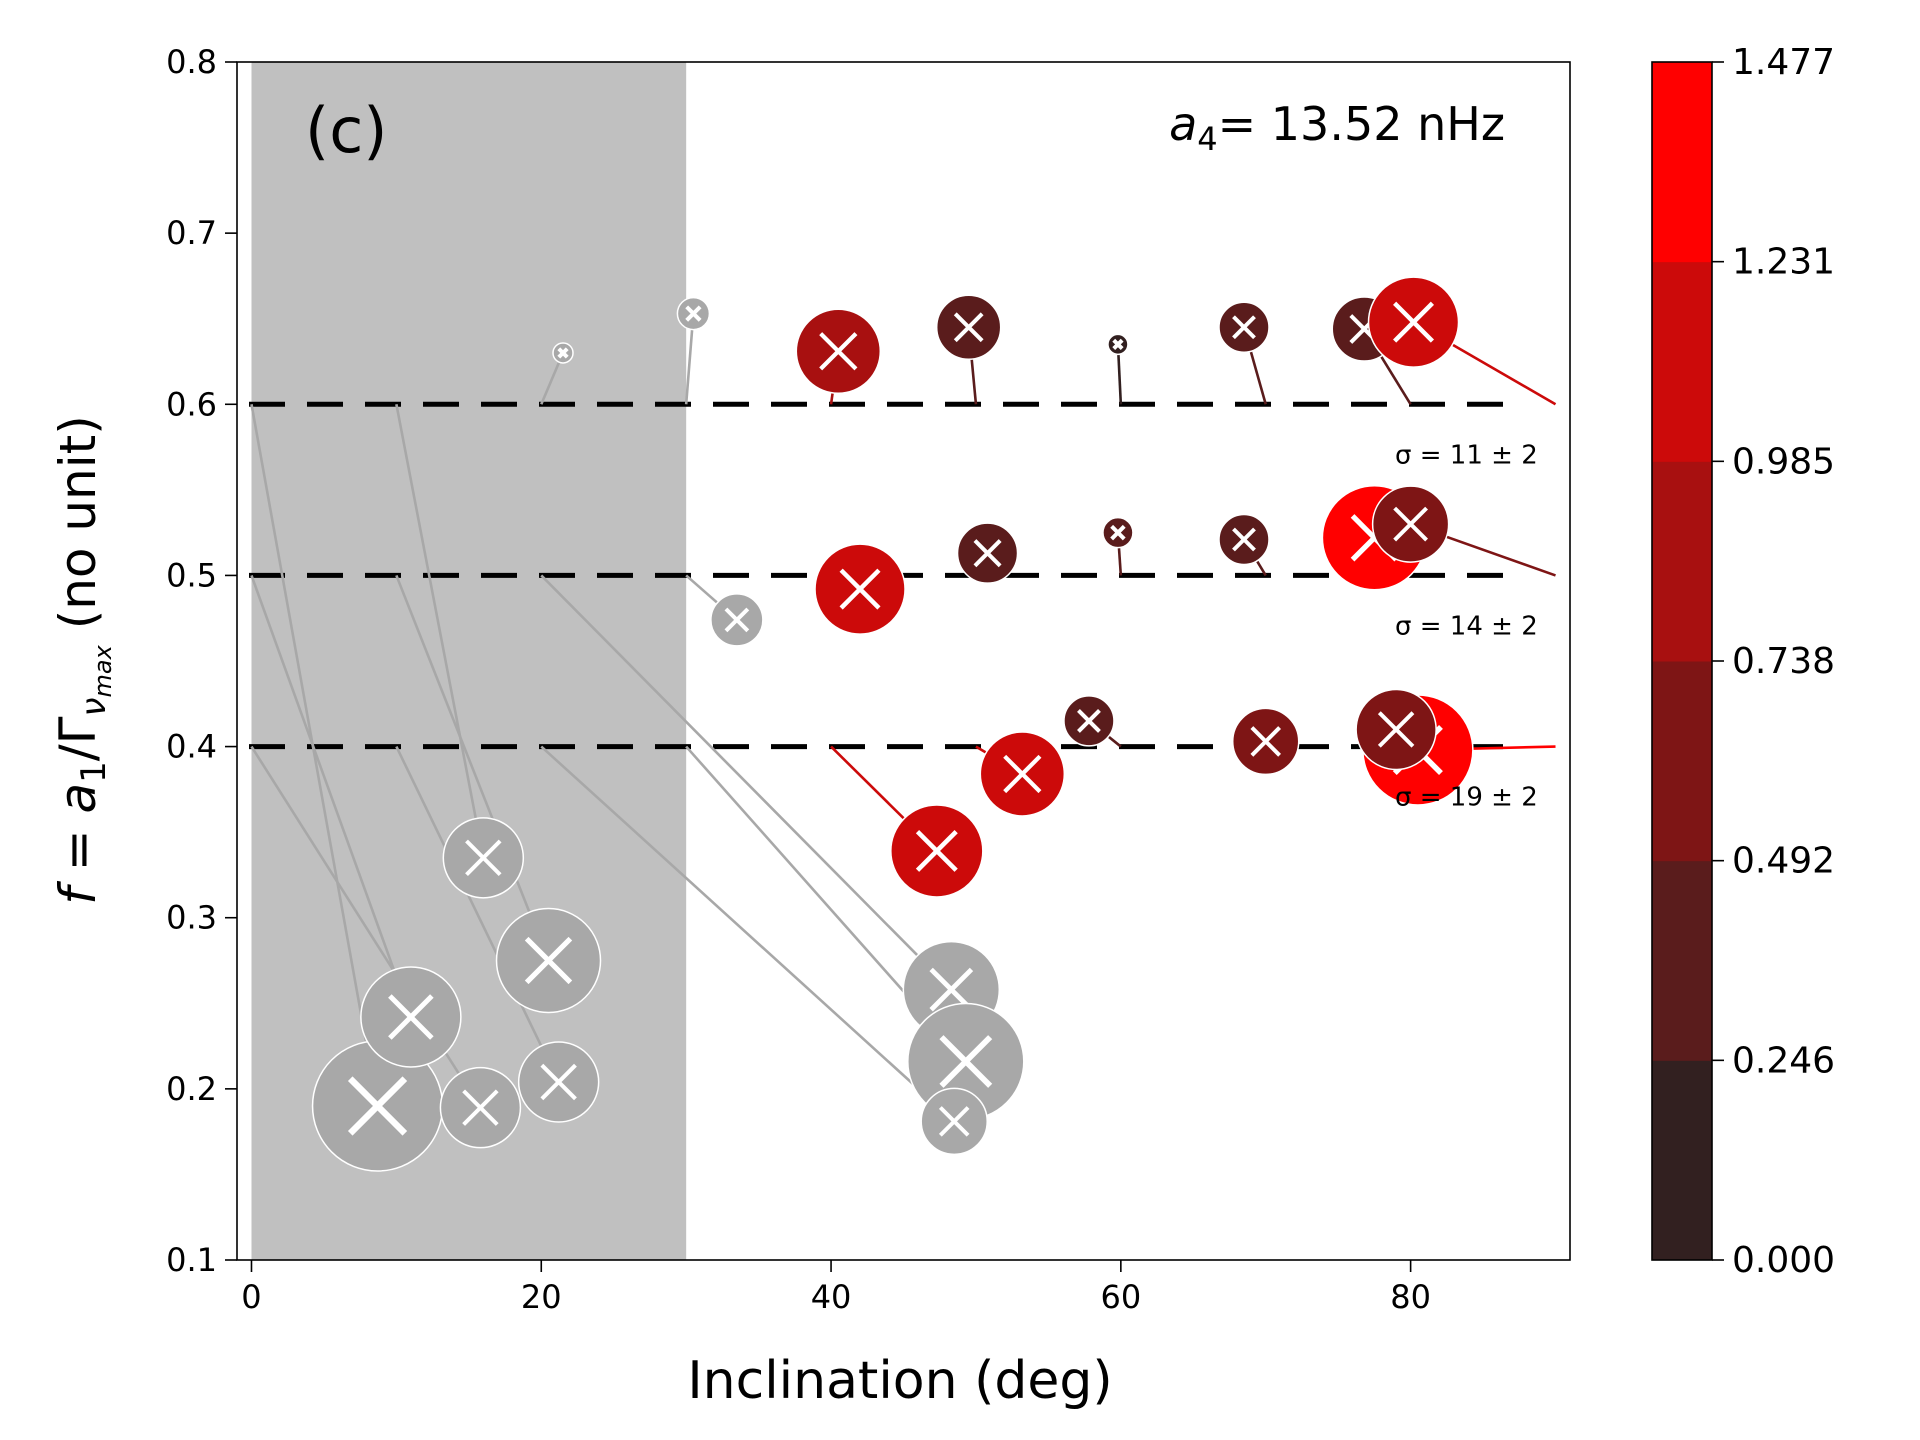 The height and width of the screenshot is (1440, 1920). Describe the element at coordinates (191, 1089) in the screenshot. I see `y-tick-label: 0.2` at that location.